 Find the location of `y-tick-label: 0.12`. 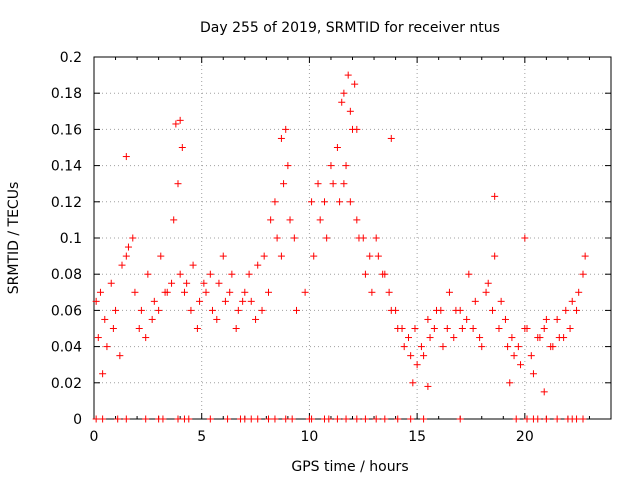

y-tick-label: 0.12 is located at coordinates (66, 203).